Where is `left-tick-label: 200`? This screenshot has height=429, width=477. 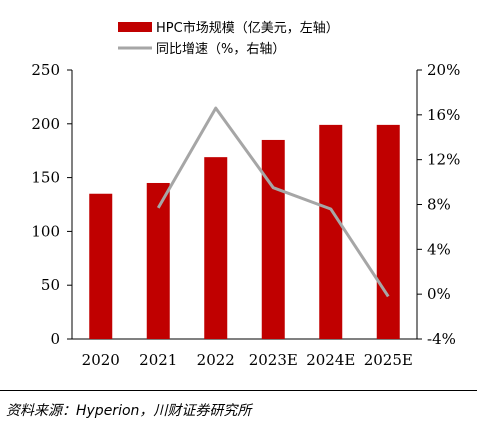 left-tick-label: 200 is located at coordinates (45, 124).